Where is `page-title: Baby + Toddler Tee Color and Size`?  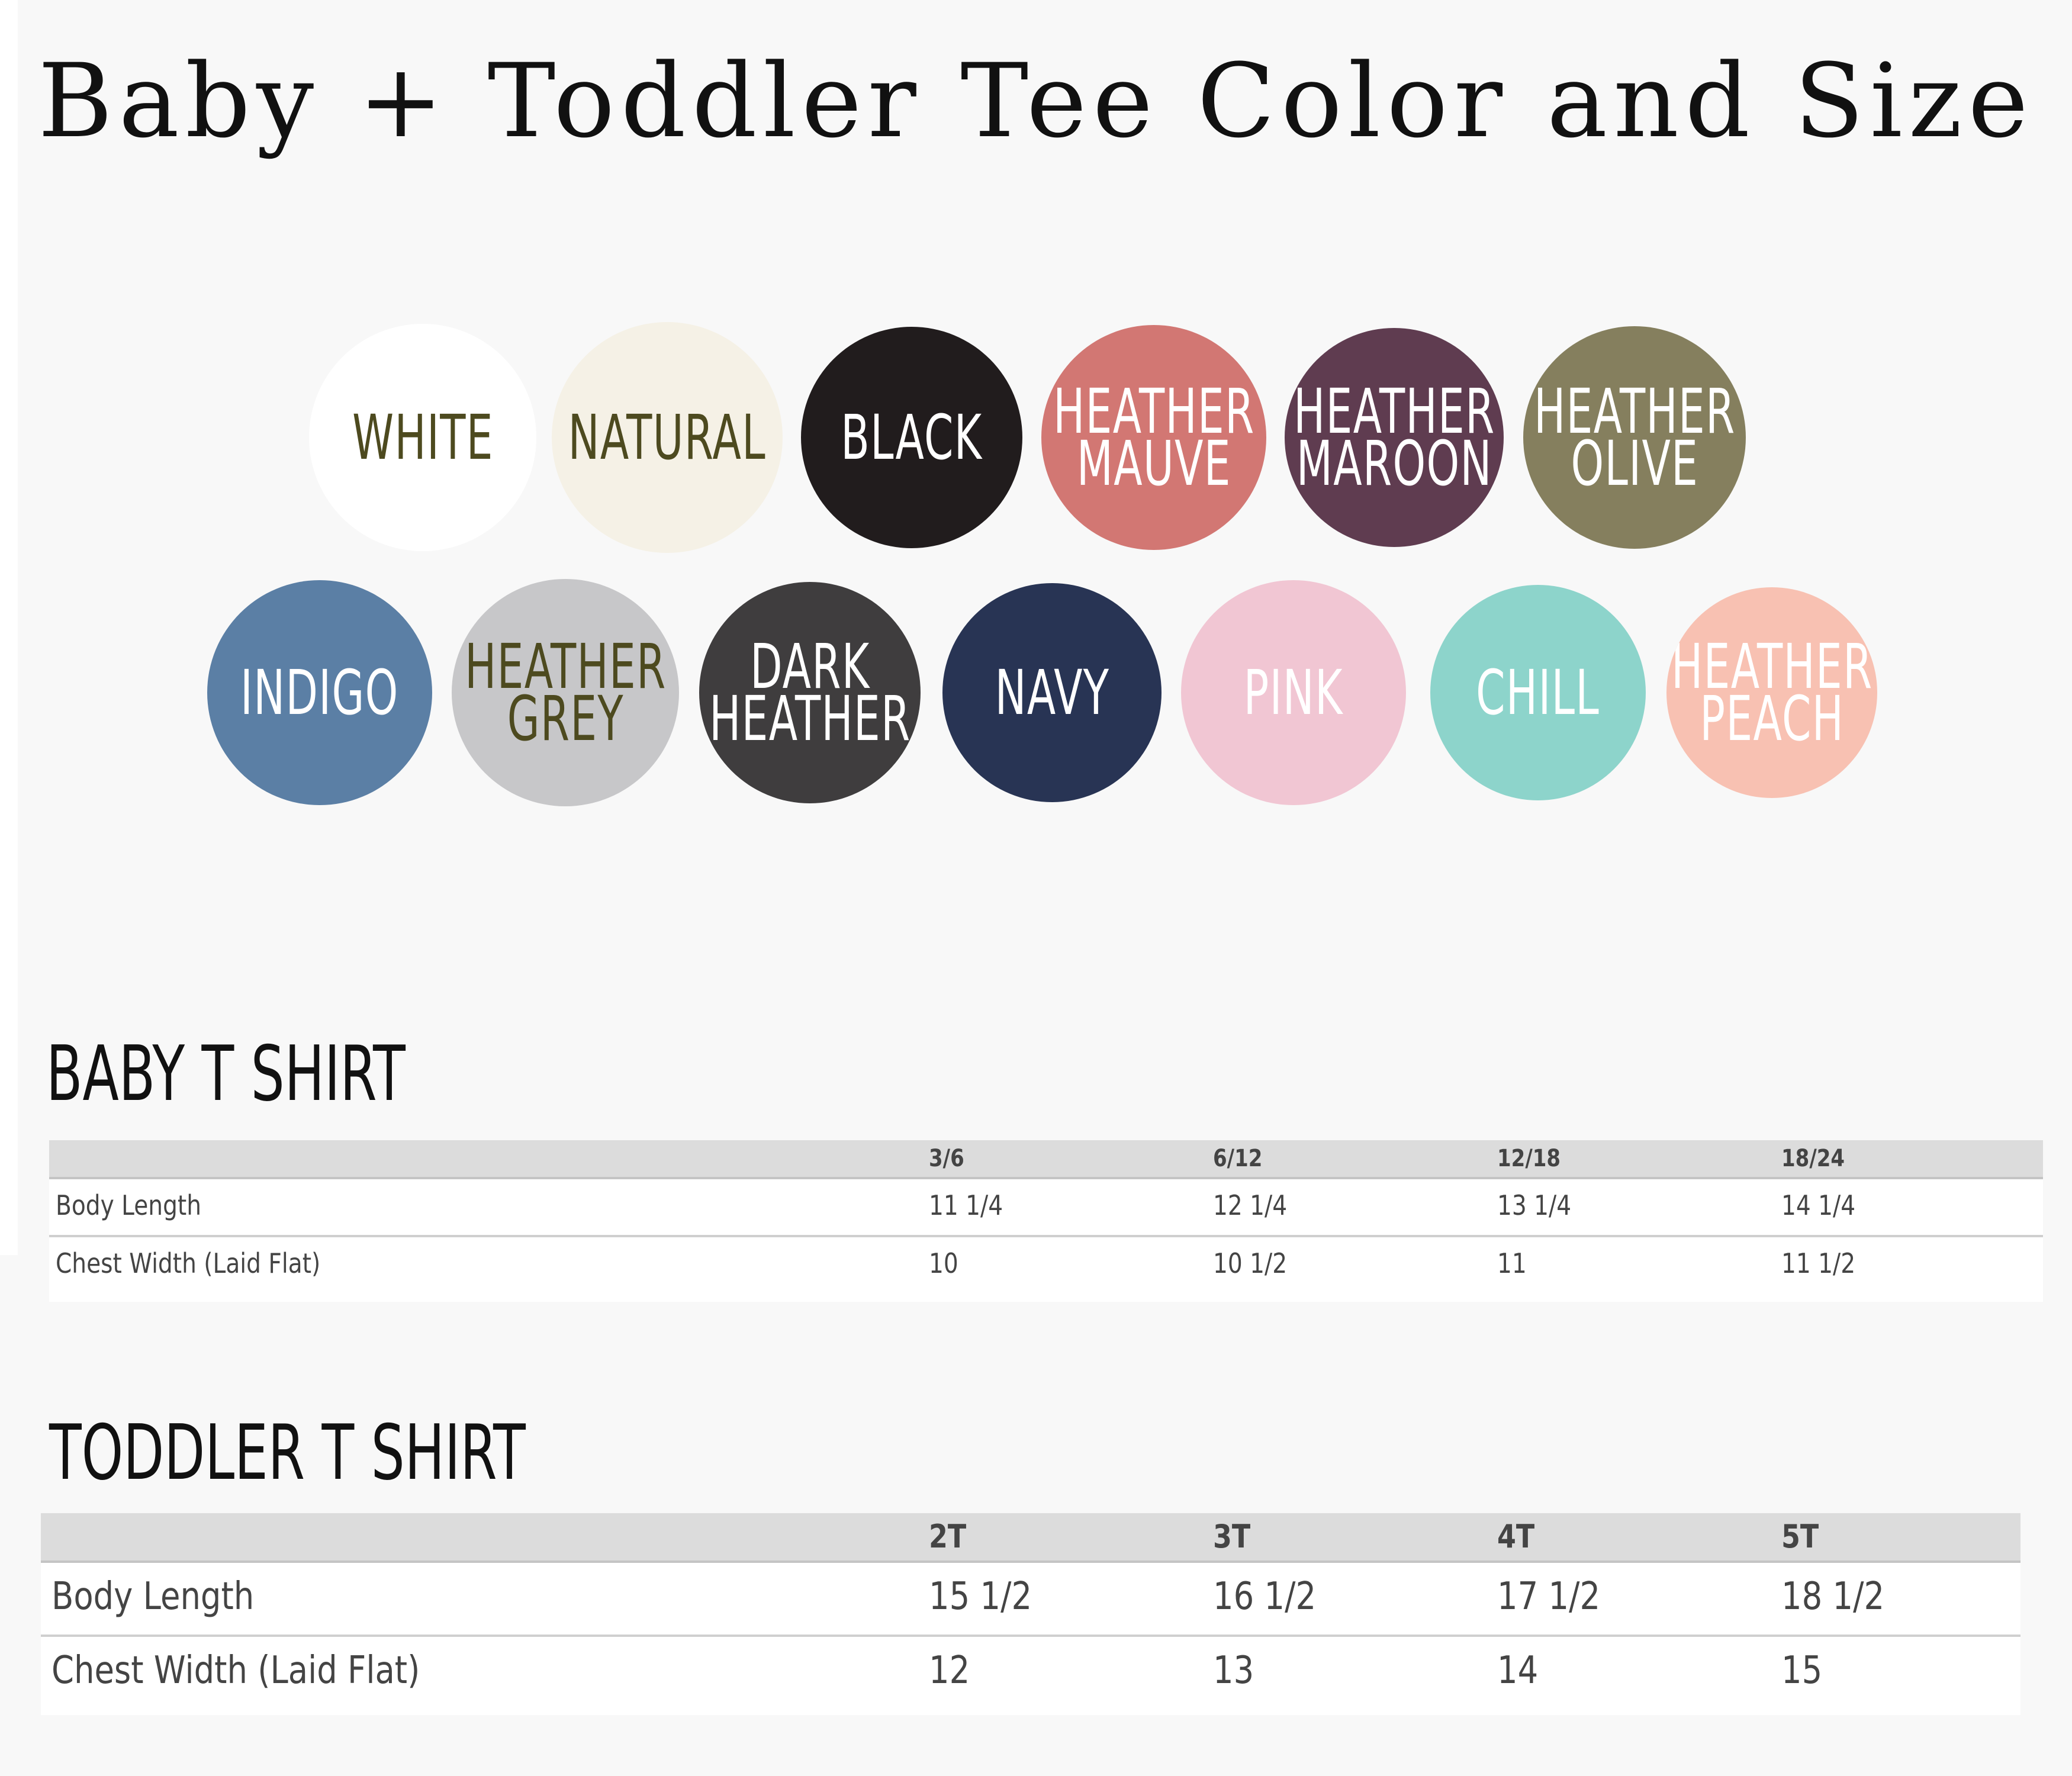
page-title: Baby + Toddler Tee Color and Size is located at coordinates (1036, 100).